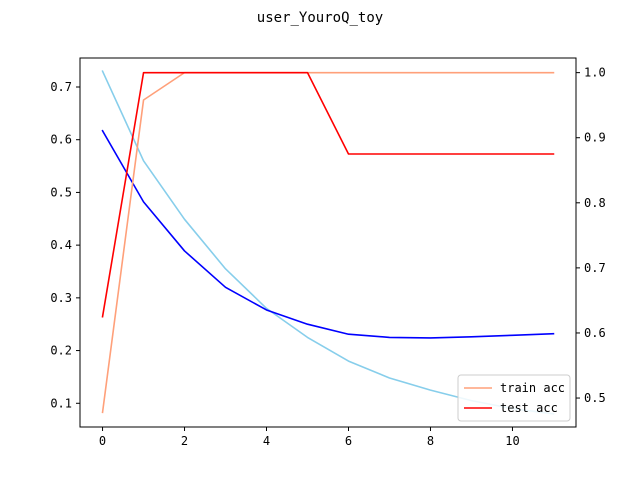 This screenshot has height=480, width=640. What do you see at coordinates (532, 388) in the screenshot?
I see `legend-label-0: train acc` at bounding box center [532, 388].